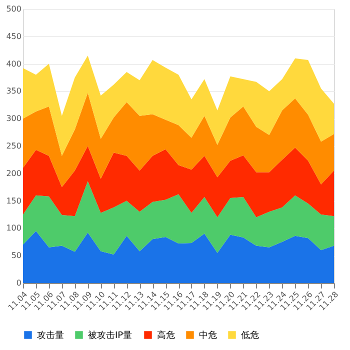  What do you see at coordinates (14, 228) in the screenshot?
I see `y-tick-label: 100` at bounding box center [14, 228].